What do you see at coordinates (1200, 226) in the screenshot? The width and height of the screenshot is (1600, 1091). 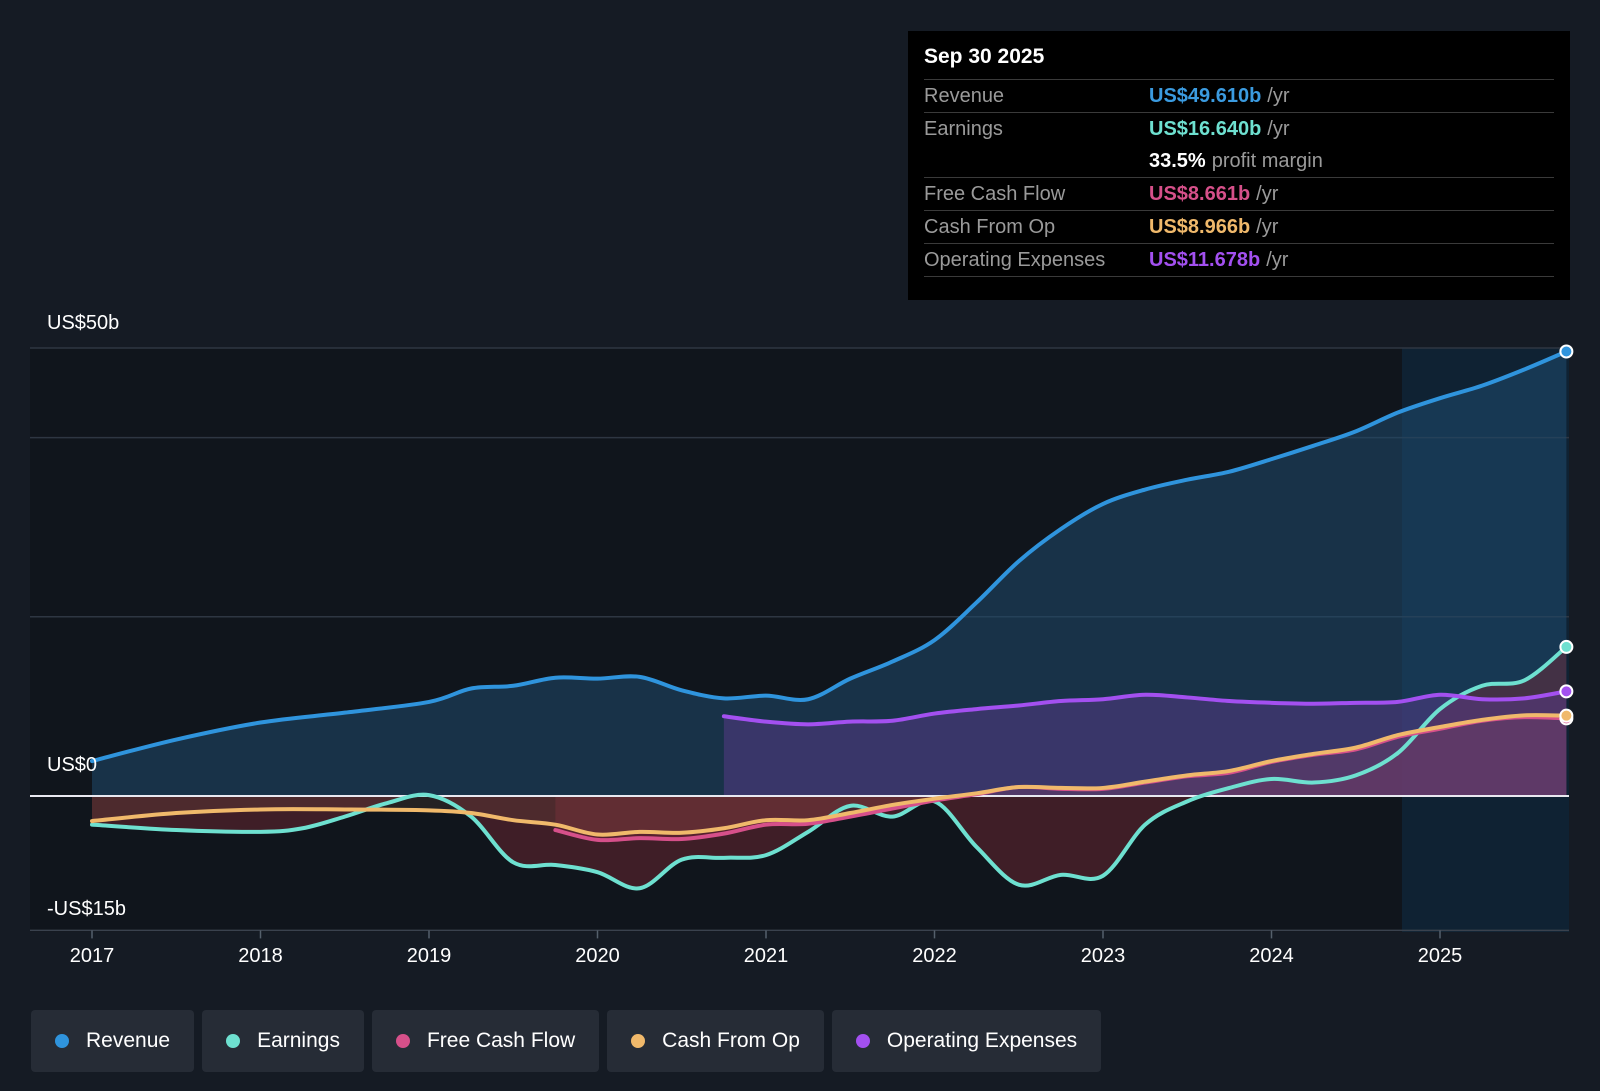 I see `tooltip-value: US$8.966b` at bounding box center [1200, 226].